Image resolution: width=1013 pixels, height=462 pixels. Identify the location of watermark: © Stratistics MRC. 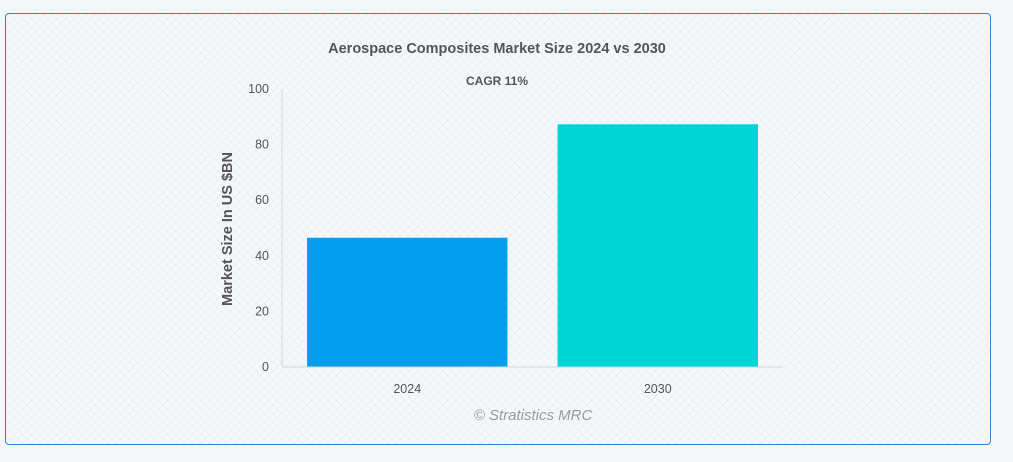
(533, 415).